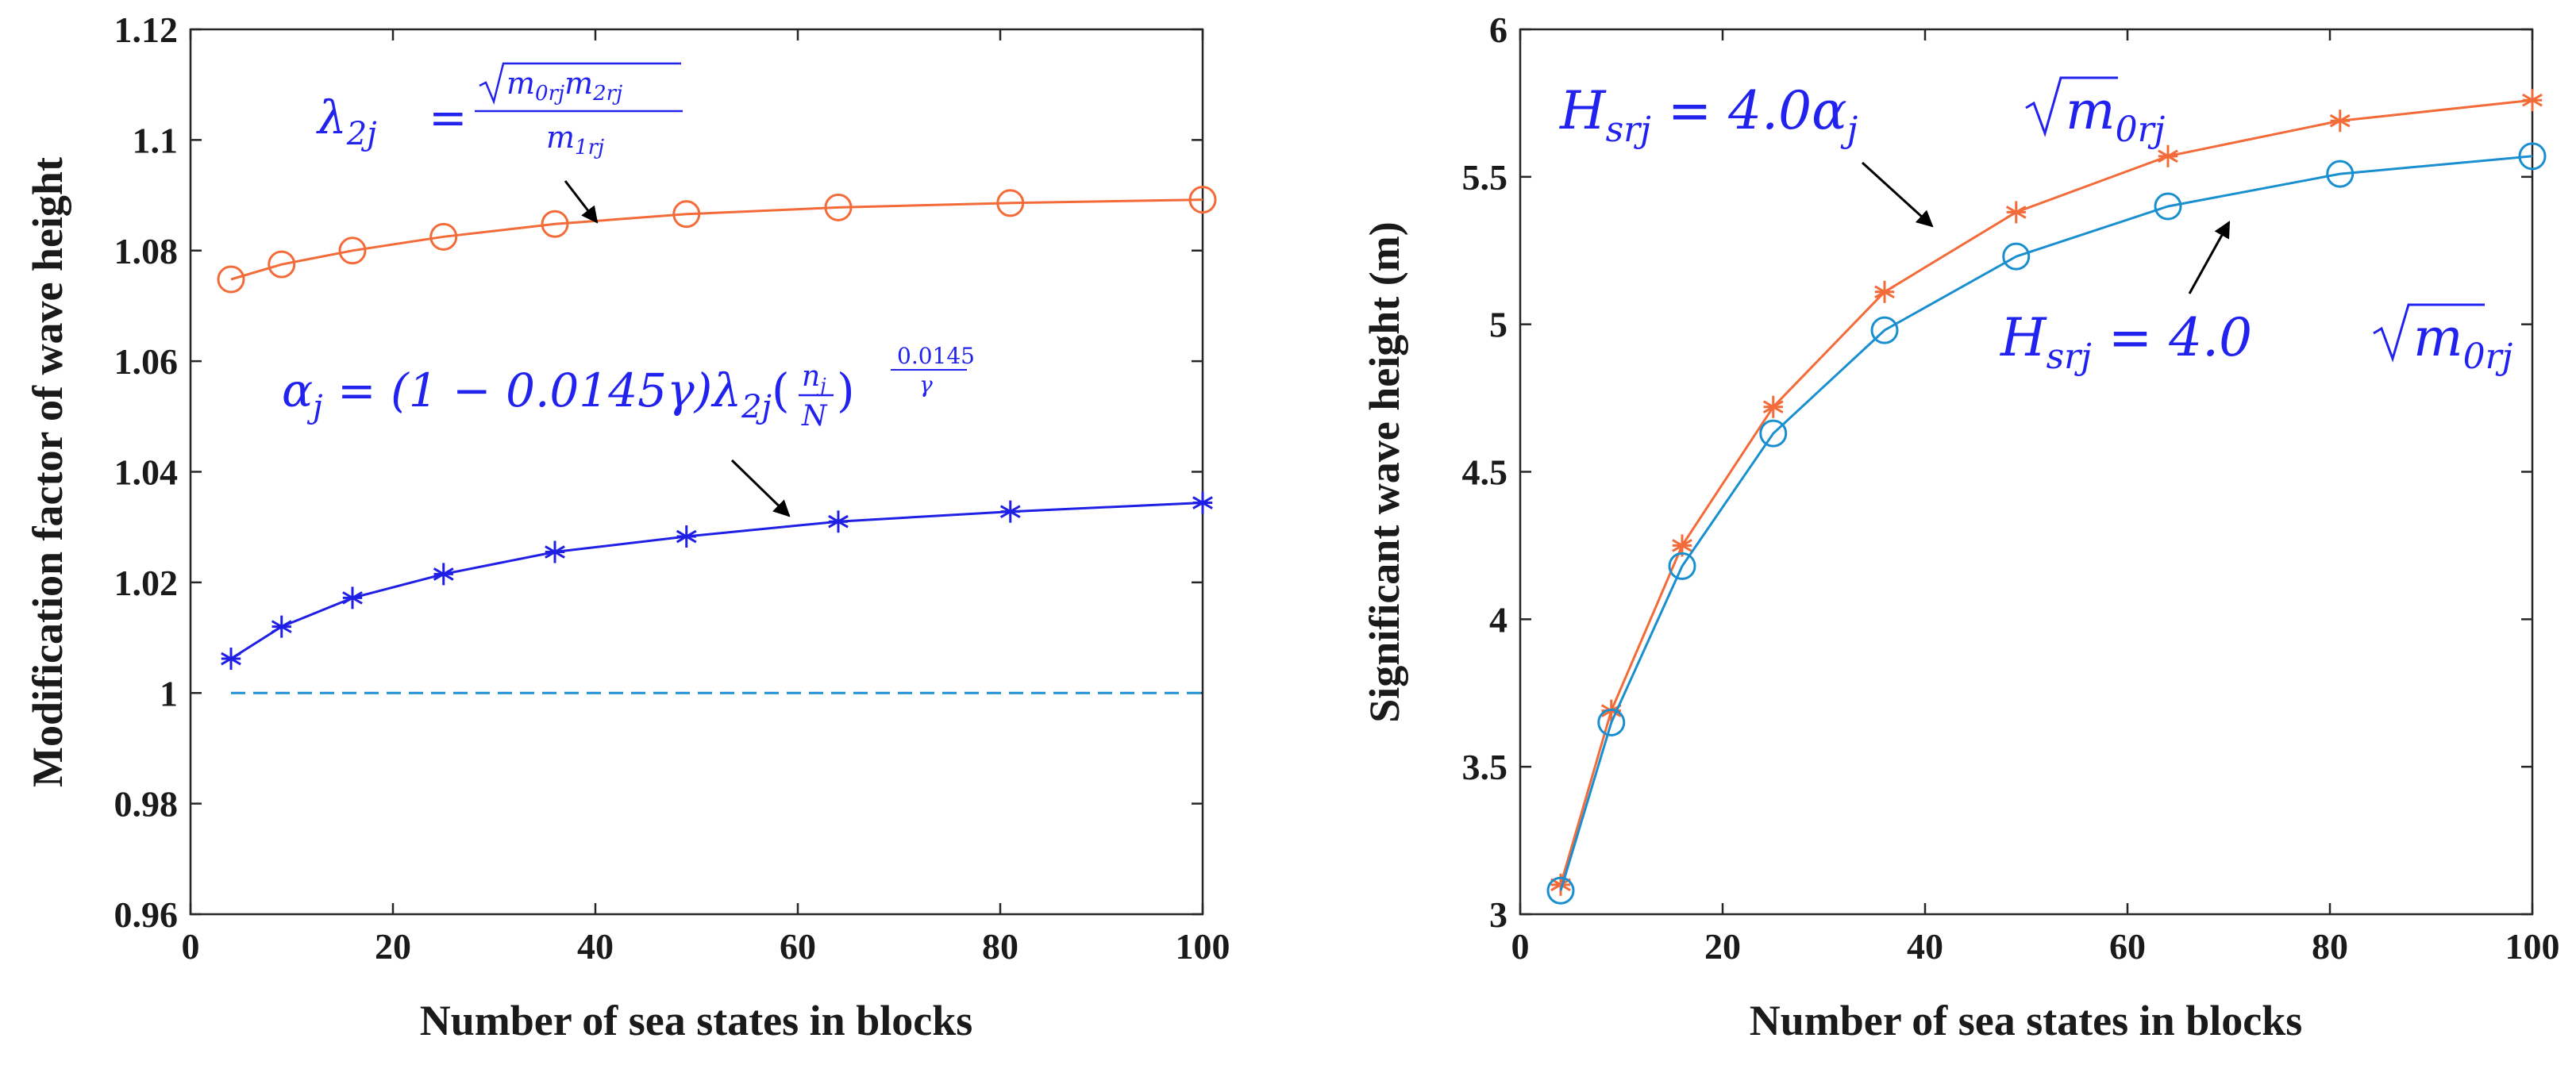 This screenshot has height=1065, width=2576. What do you see at coordinates (580, 83) in the screenshot?
I see `lambda-root-sign` at bounding box center [580, 83].